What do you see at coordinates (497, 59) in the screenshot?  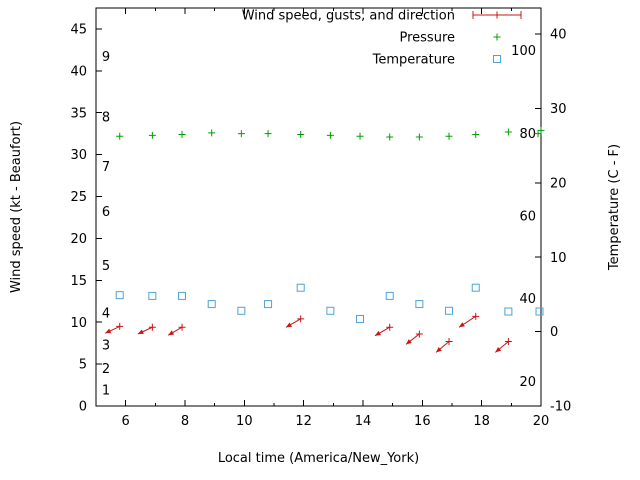 I see `legend-square-sample` at bounding box center [497, 59].